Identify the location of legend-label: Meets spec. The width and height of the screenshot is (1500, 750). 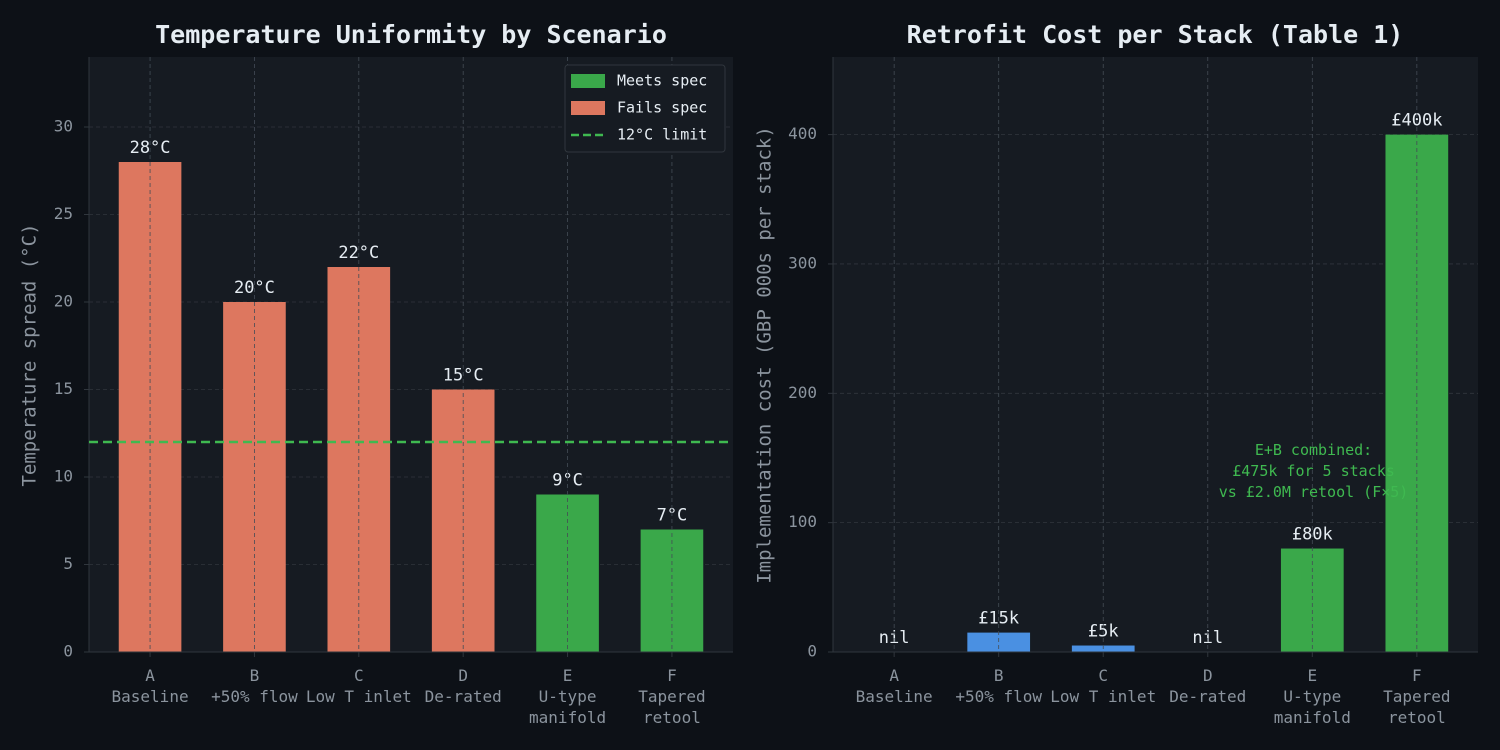
(662, 81).